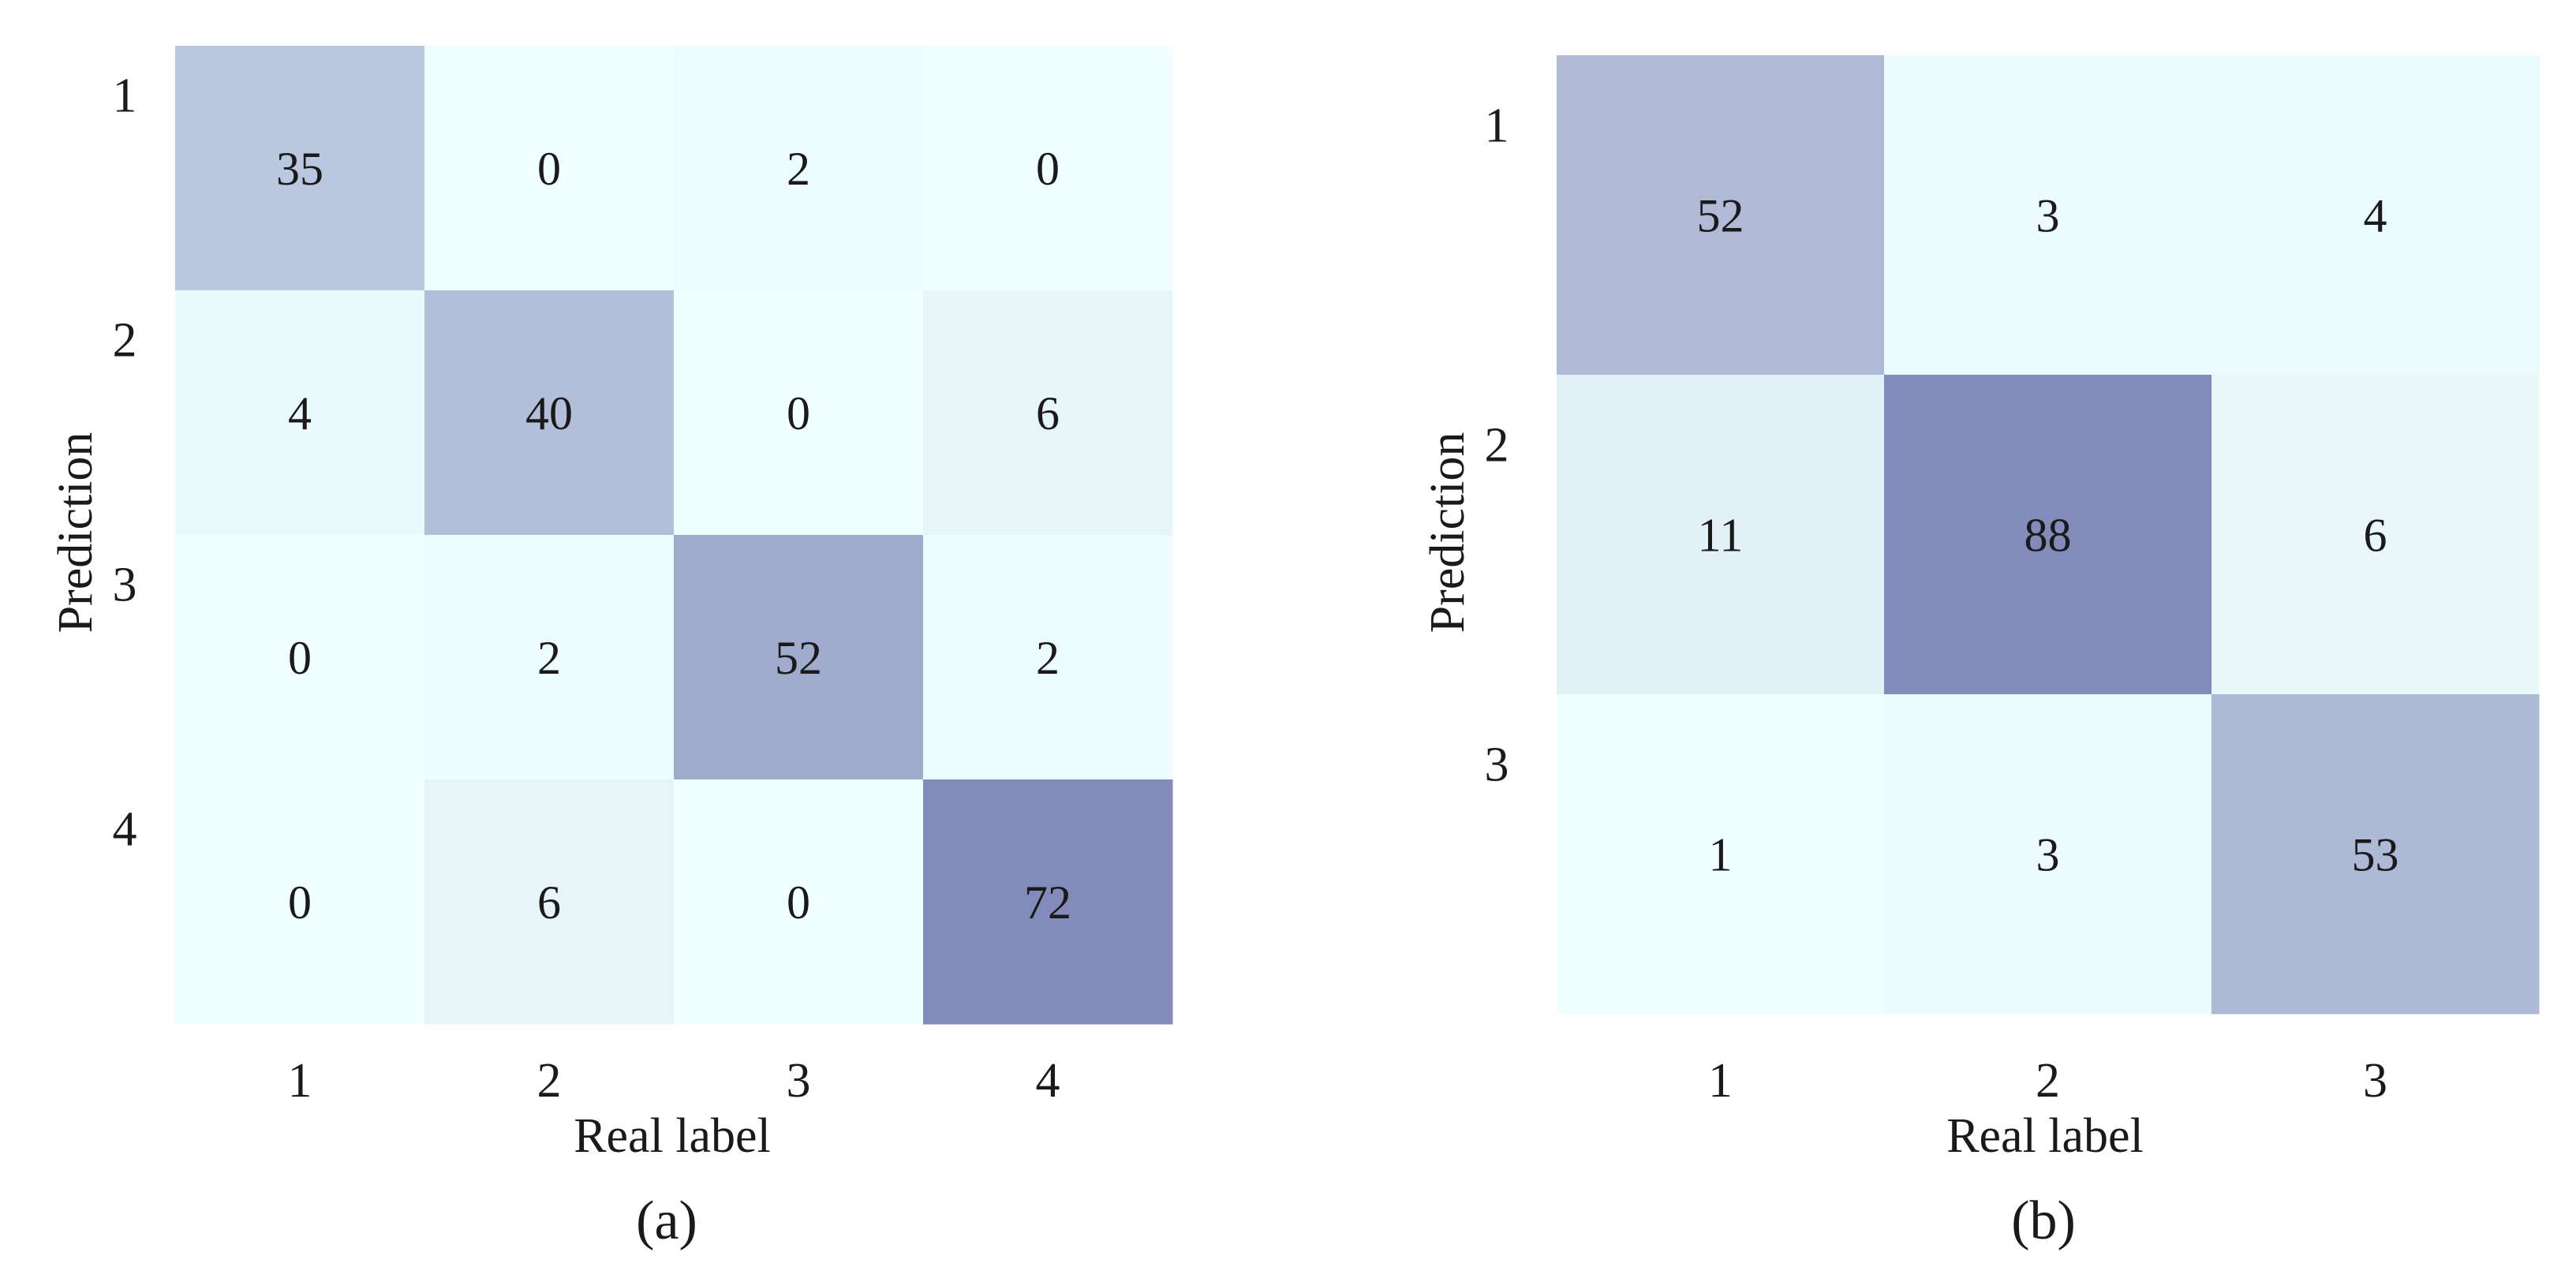 The width and height of the screenshot is (2576, 1282). I want to click on panel-b-caption: (b), so click(2043, 1221).